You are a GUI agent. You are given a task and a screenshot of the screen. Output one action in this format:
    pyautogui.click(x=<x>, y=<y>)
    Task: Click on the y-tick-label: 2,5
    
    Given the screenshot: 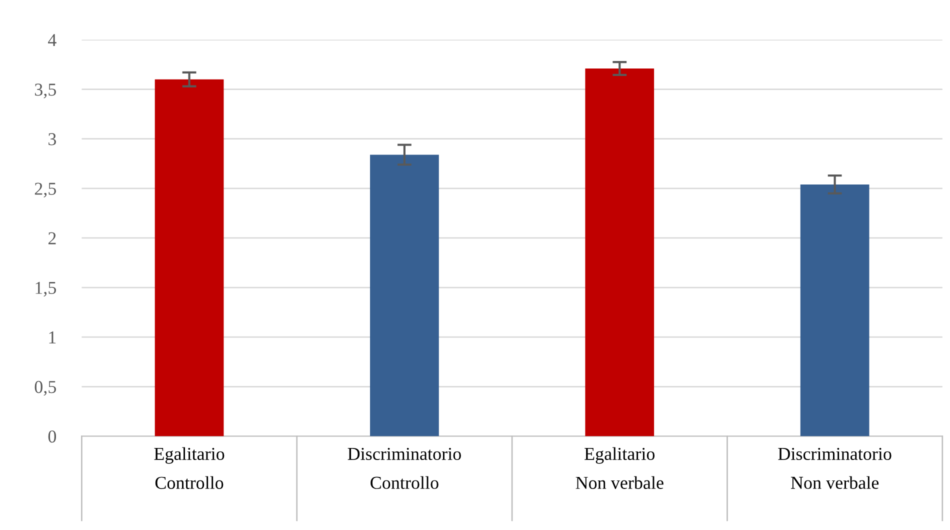 What is the action you would take?
    pyautogui.click(x=45, y=190)
    